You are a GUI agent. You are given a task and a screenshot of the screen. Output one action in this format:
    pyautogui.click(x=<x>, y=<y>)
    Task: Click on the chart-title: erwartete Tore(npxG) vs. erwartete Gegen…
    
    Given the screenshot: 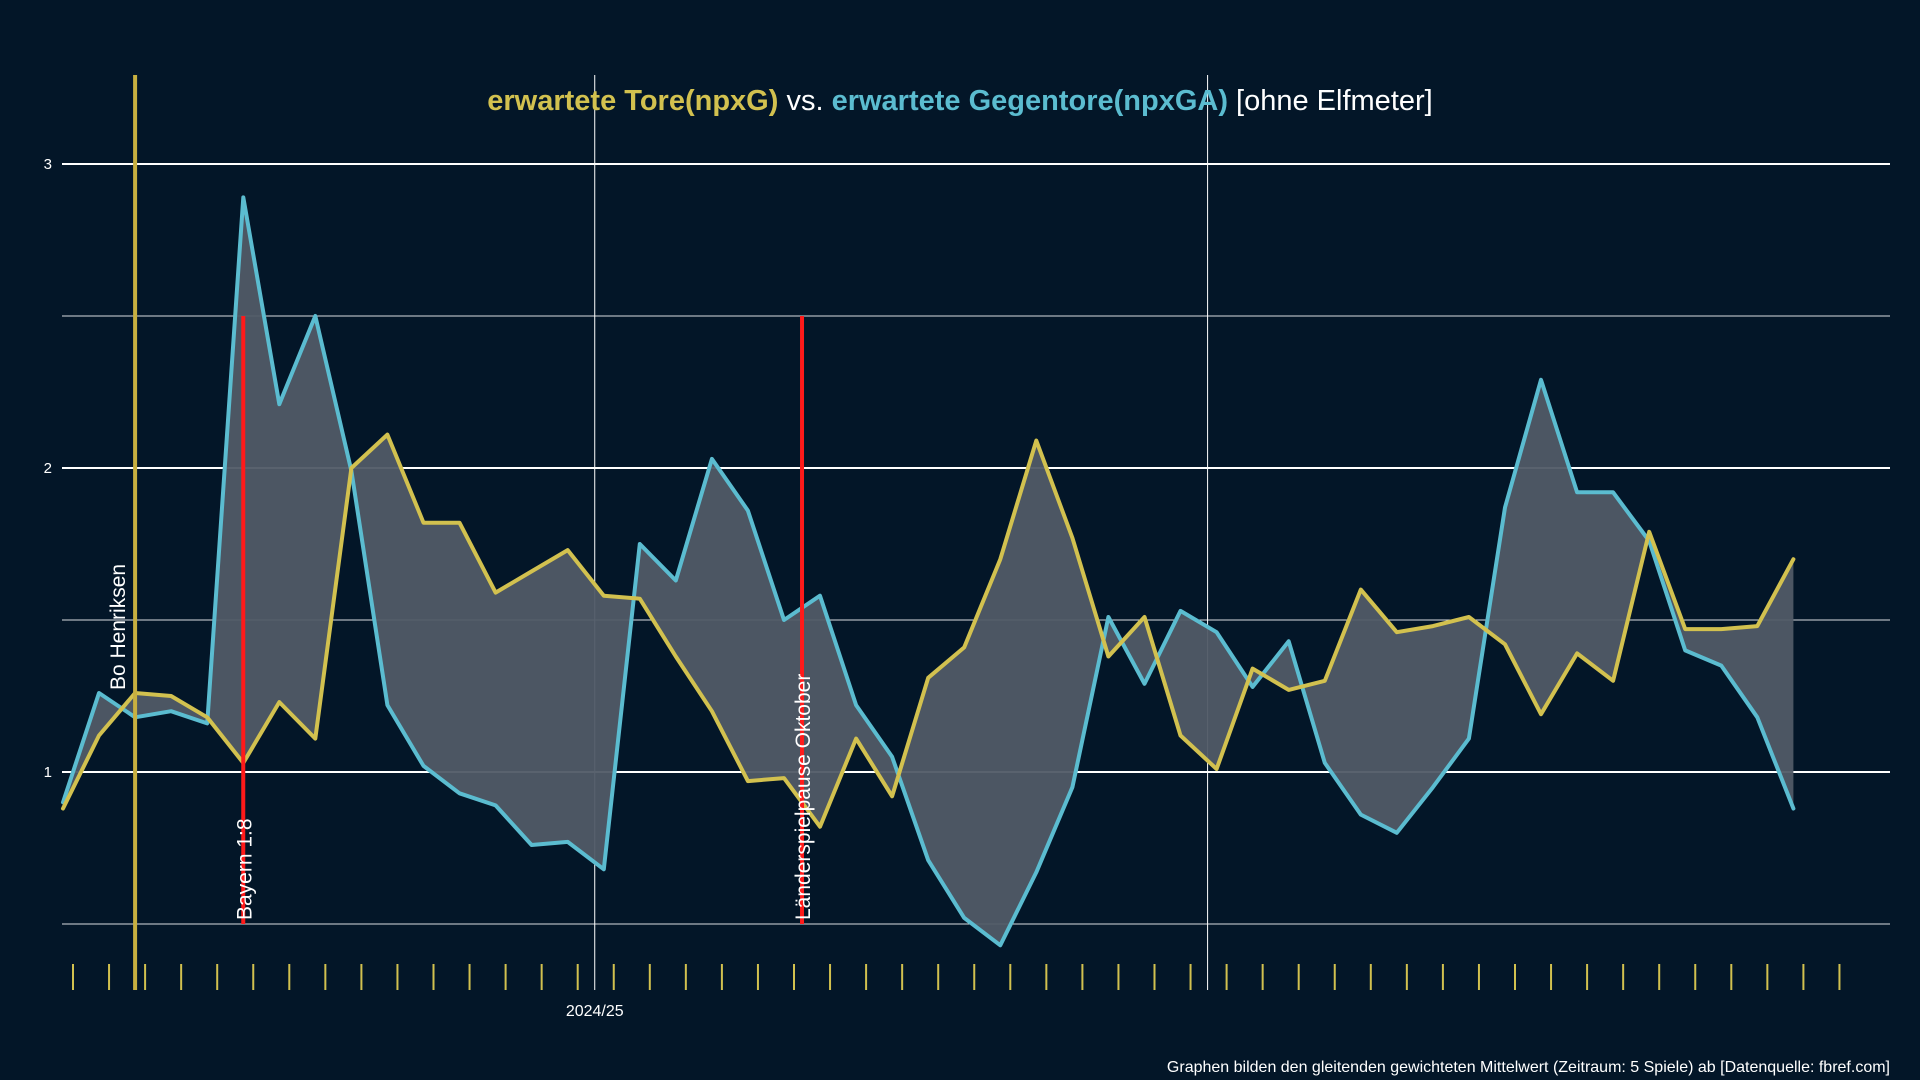 What is the action you would take?
    pyautogui.click(x=959, y=101)
    